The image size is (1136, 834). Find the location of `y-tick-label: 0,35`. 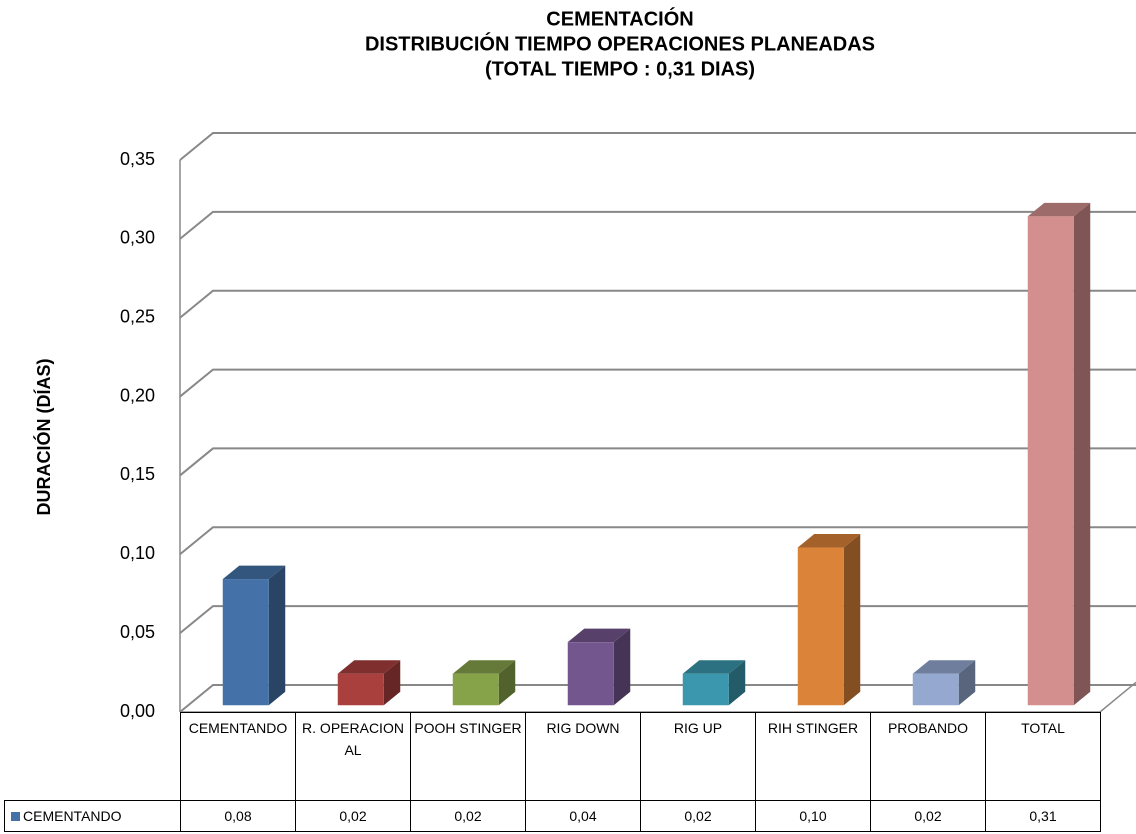

y-tick-label: 0,35 is located at coordinates (137, 159).